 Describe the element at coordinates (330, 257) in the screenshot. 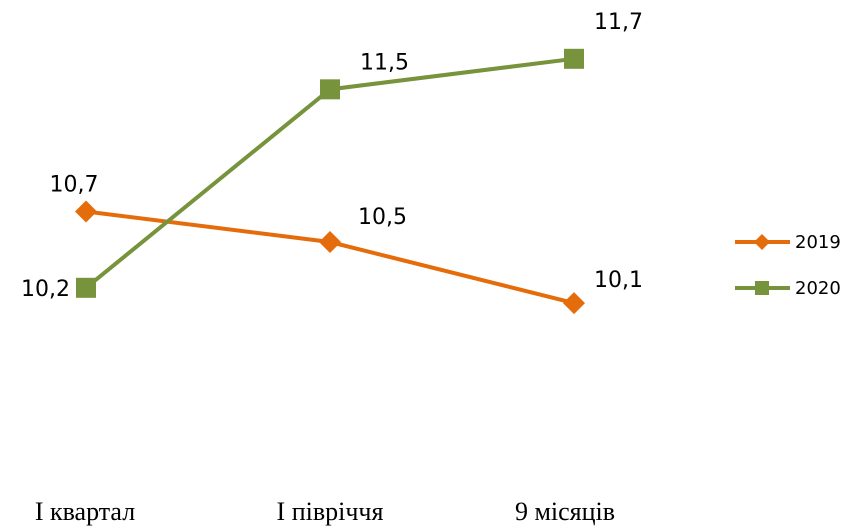

I see `series-line` at that location.